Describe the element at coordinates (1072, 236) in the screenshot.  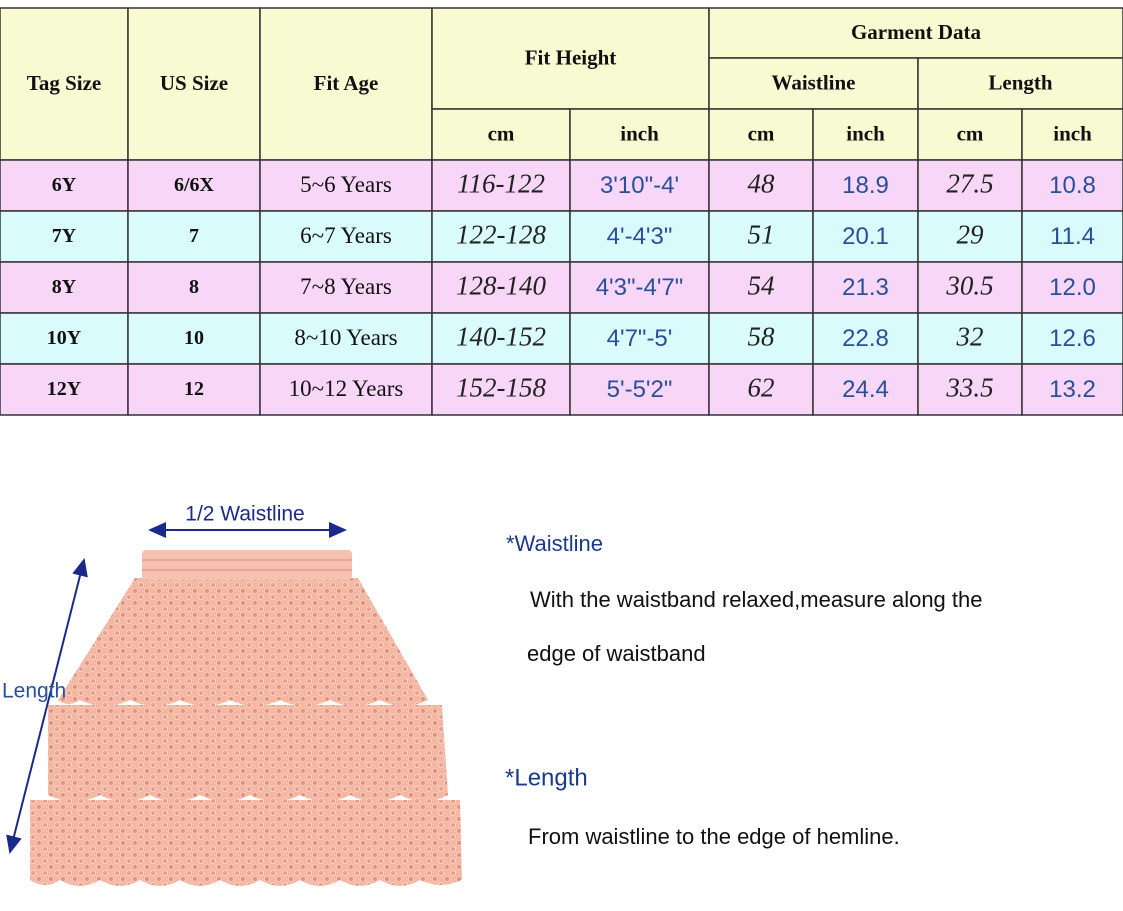
I see `cell-text: 11.4` at that location.